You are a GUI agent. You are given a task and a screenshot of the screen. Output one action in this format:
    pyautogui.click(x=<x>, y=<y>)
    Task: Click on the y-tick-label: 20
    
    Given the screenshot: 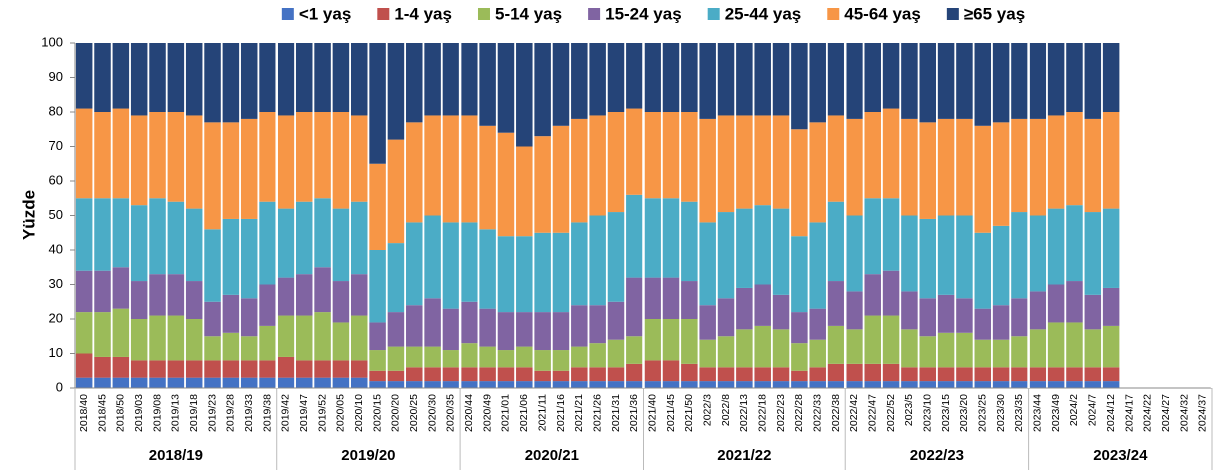 What is the action you would take?
    pyautogui.click(x=56, y=317)
    